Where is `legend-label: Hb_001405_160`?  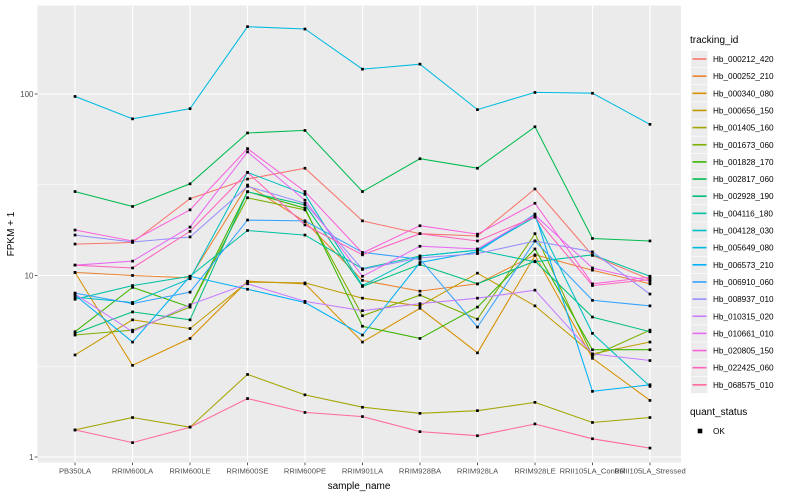 legend-label: Hb_001405_160 is located at coordinates (743, 128).